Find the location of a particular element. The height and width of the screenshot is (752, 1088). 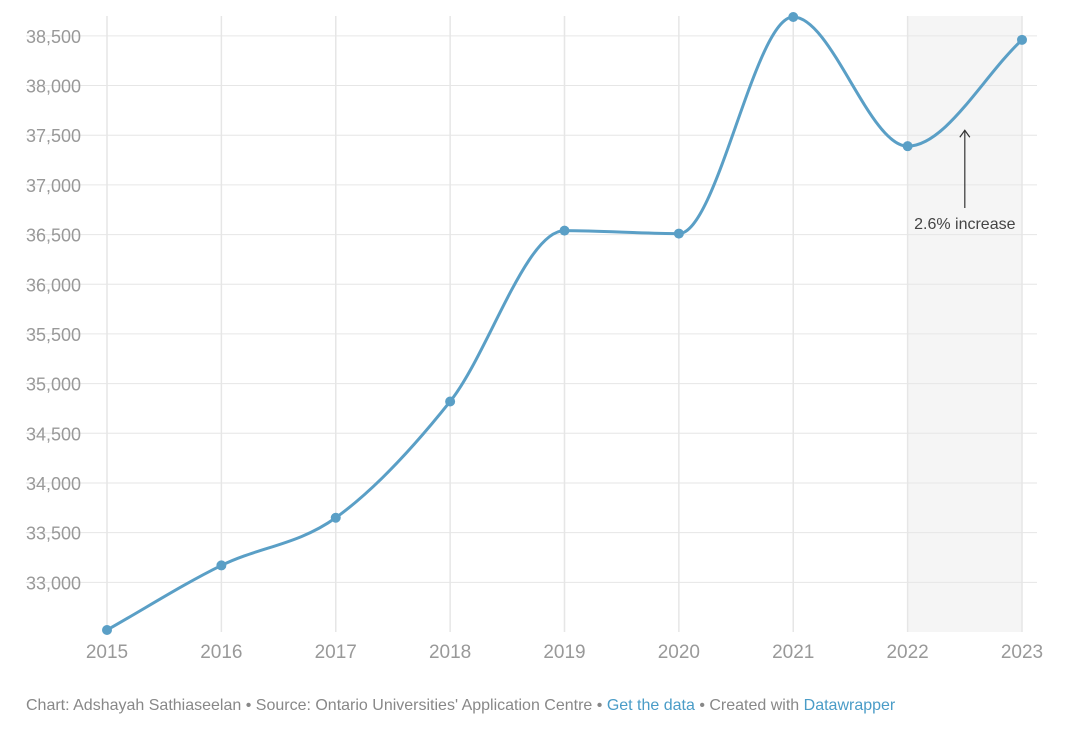

y-tick-label: 38,000 is located at coordinates (53, 87).